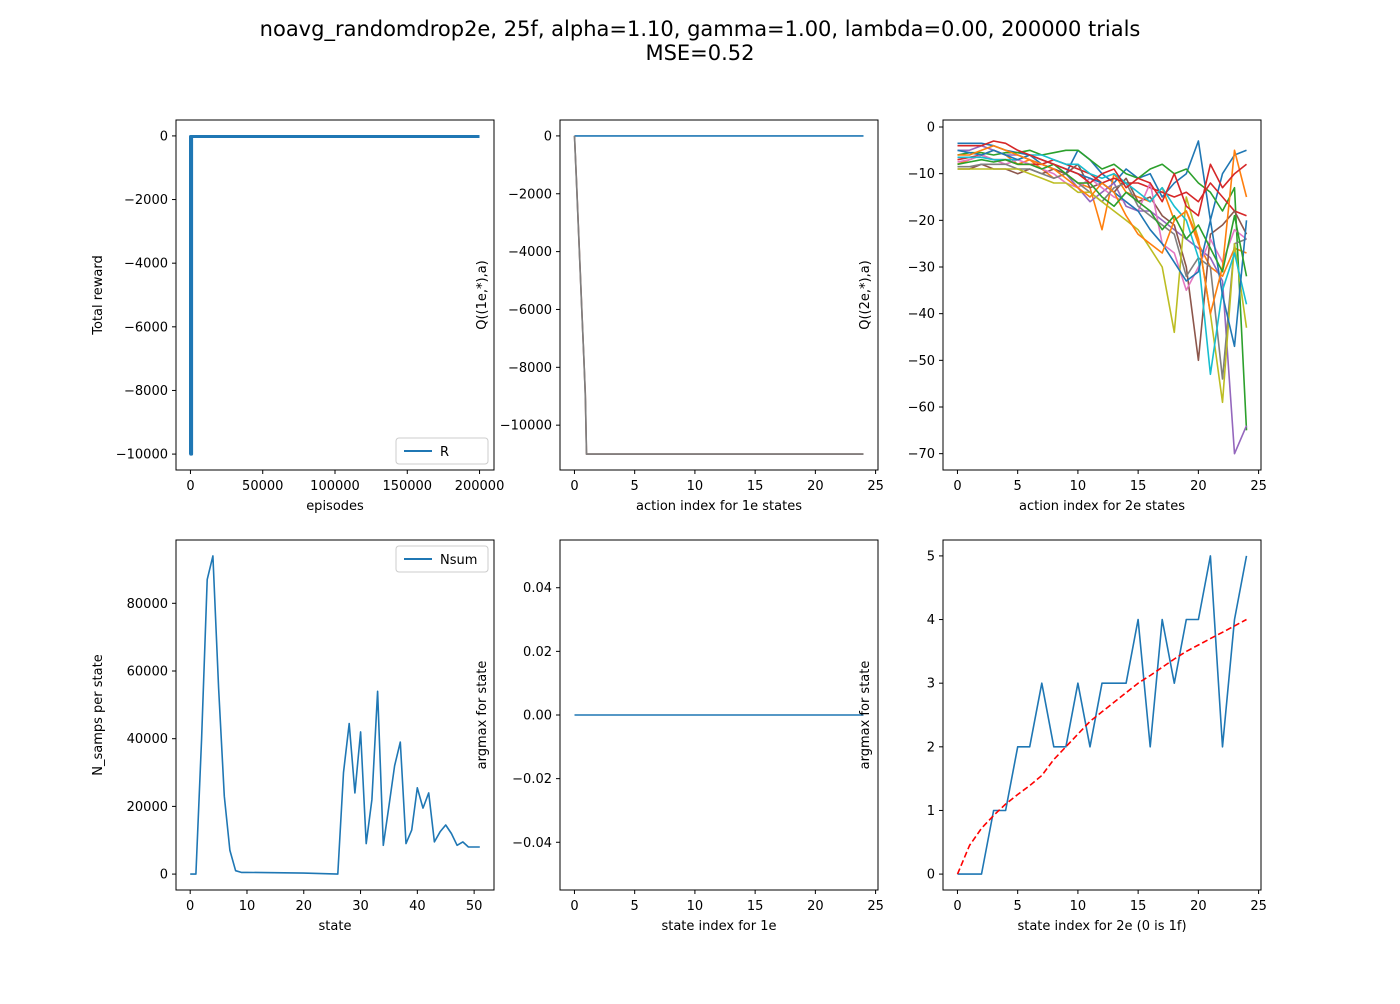  Describe the element at coordinates (480, 486) in the screenshot. I see `x-tick-label: 200000` at that location.